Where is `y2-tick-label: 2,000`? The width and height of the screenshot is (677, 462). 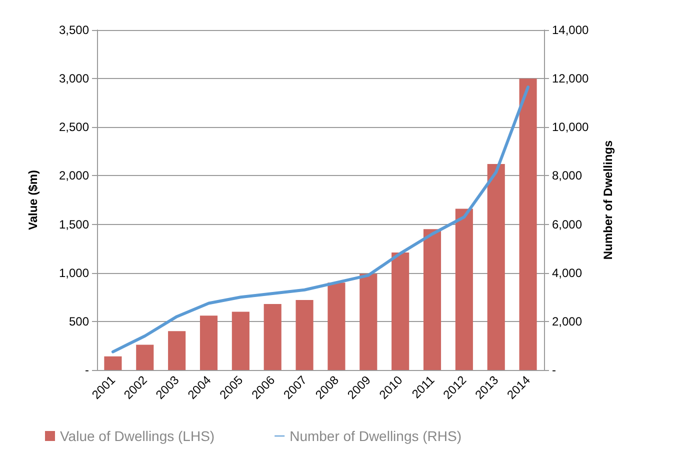
y2-tick-label: 2,000 is located at coordinates (567, 321).